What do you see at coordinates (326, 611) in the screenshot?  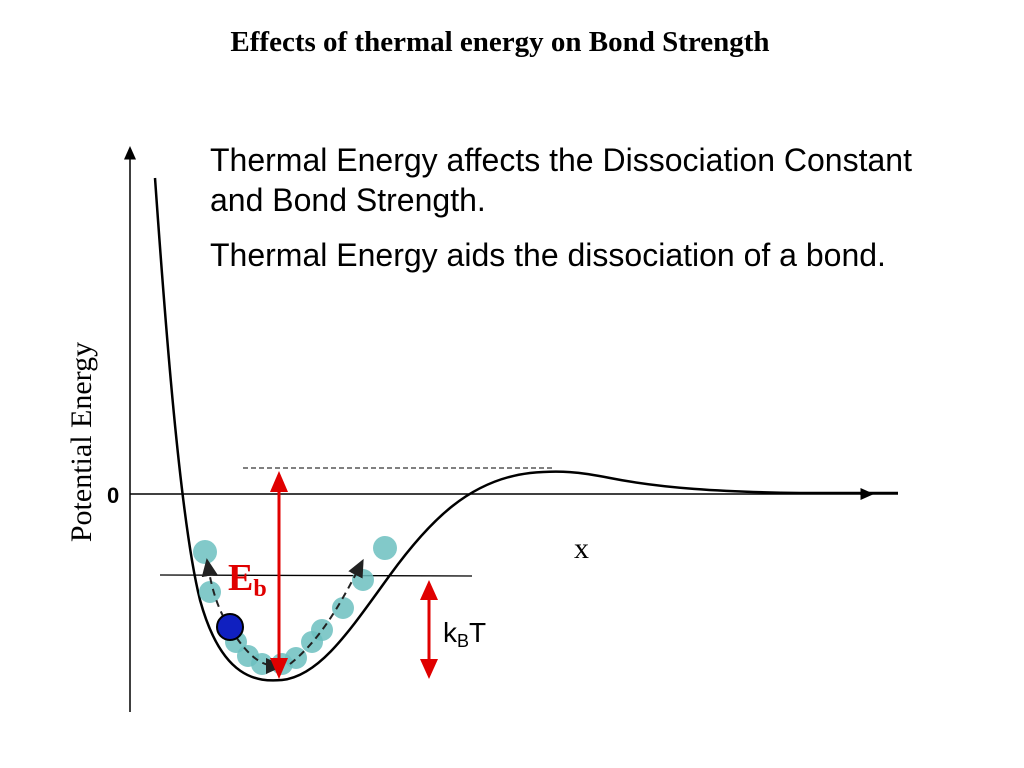 I see `oscillation-path` at bounding box center [326, 611].